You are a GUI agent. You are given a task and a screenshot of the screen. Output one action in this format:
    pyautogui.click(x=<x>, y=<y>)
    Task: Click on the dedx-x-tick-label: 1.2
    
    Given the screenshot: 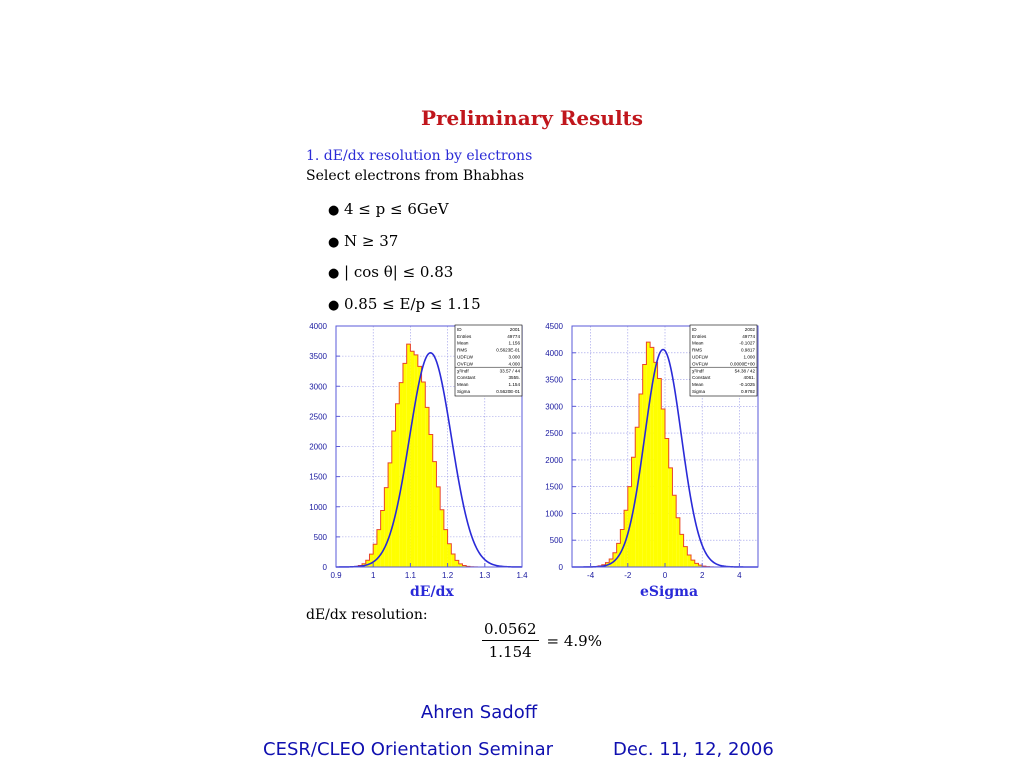 What is the action you would take?
    pyautogui.click(x=448, y=575)
    